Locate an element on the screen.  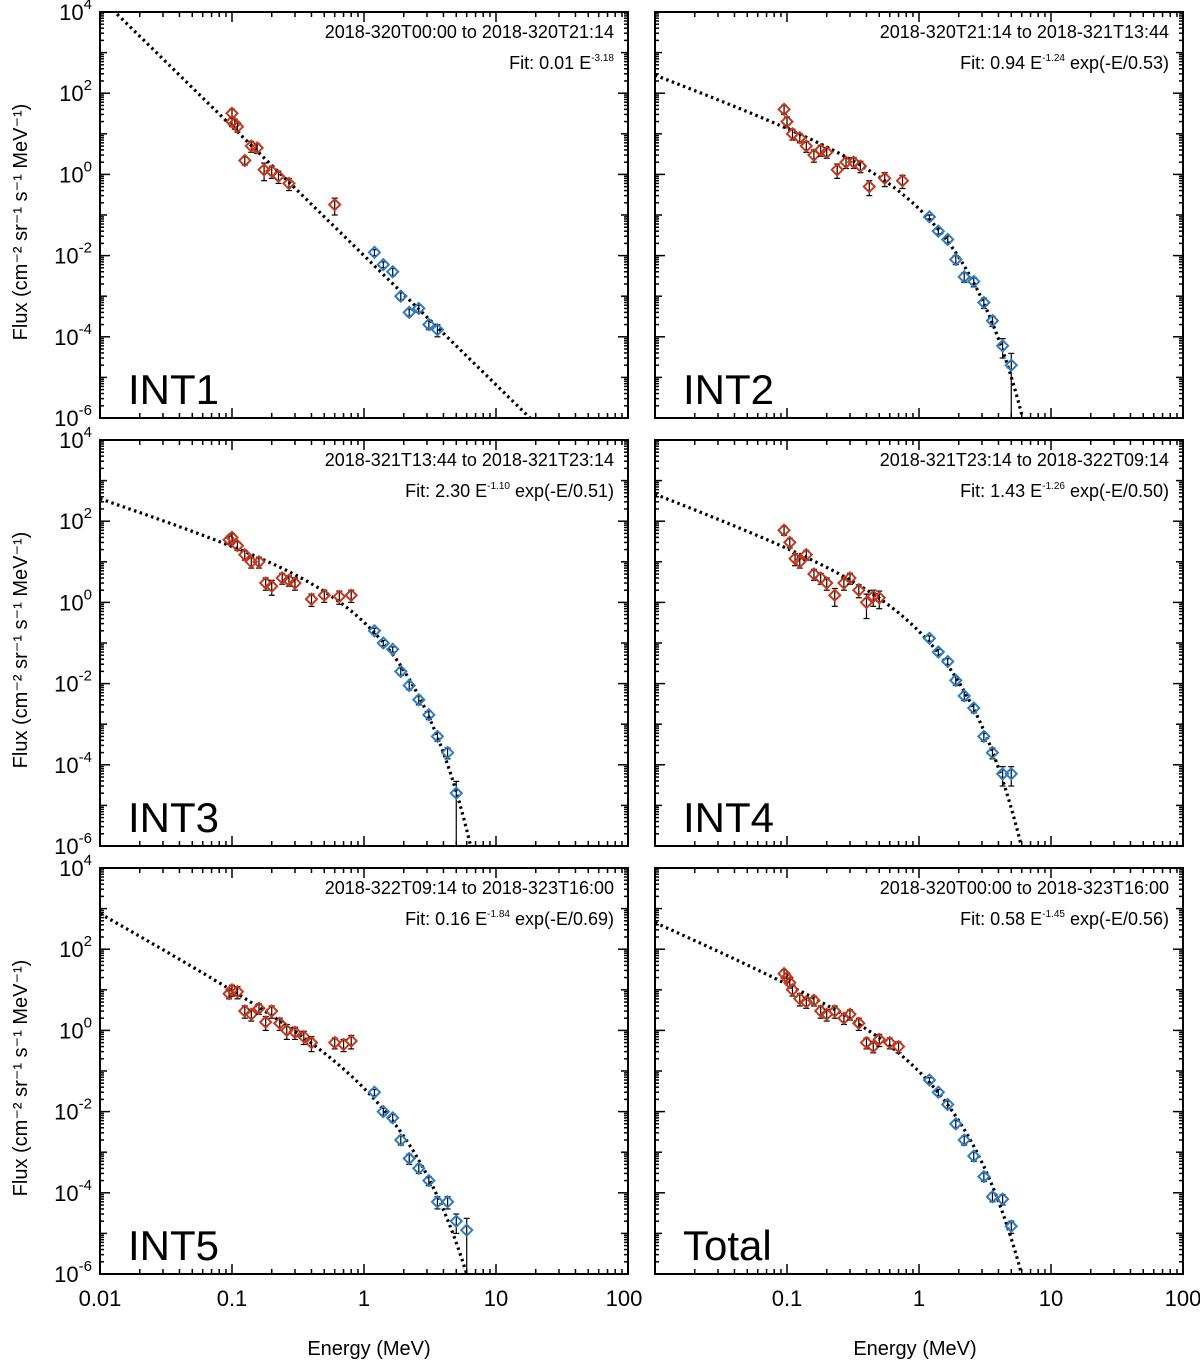
x-tick-label: 0.01 is located at coordinates (100, 1298).